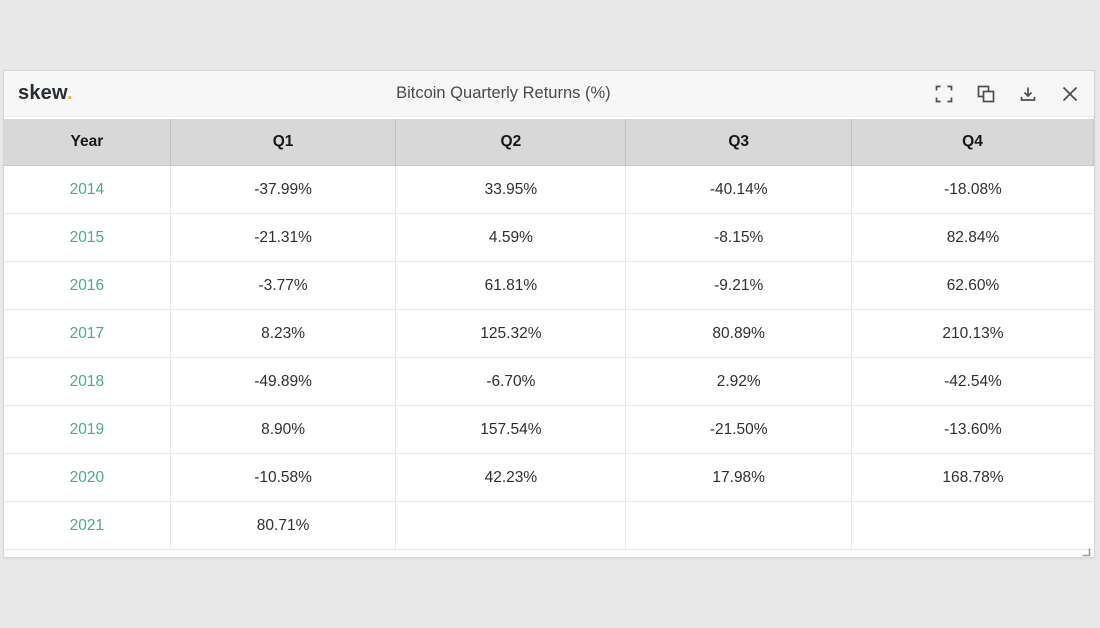 The image size is (1100, 628). Describe the element at coordinates (87, 477) in the screenshot. I see `year-cell: 2020` at that location.